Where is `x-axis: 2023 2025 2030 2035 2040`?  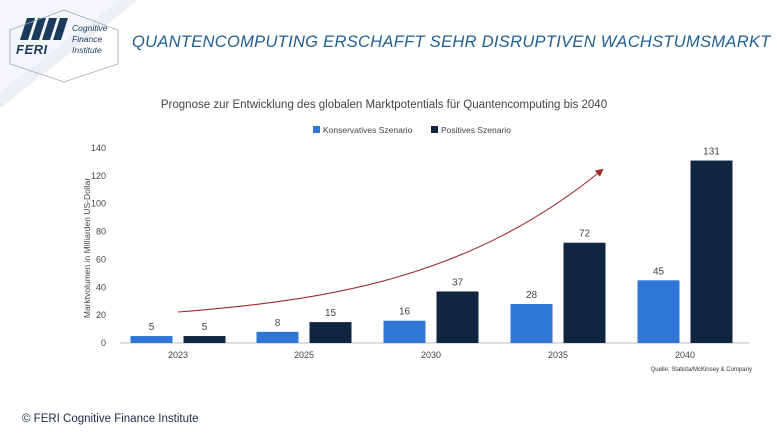
x-axis: 2023 2025 2030 2035 2040 is located at coordinates (431, 355).